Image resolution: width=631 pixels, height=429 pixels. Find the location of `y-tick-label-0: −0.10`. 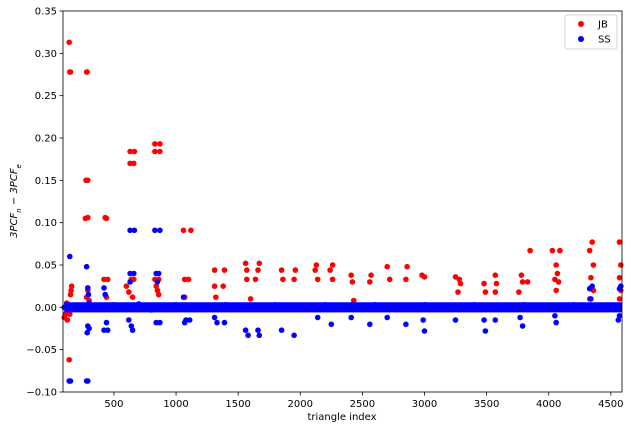

y-tick-label-0: −0.10 is located at coordinates (41, 393).